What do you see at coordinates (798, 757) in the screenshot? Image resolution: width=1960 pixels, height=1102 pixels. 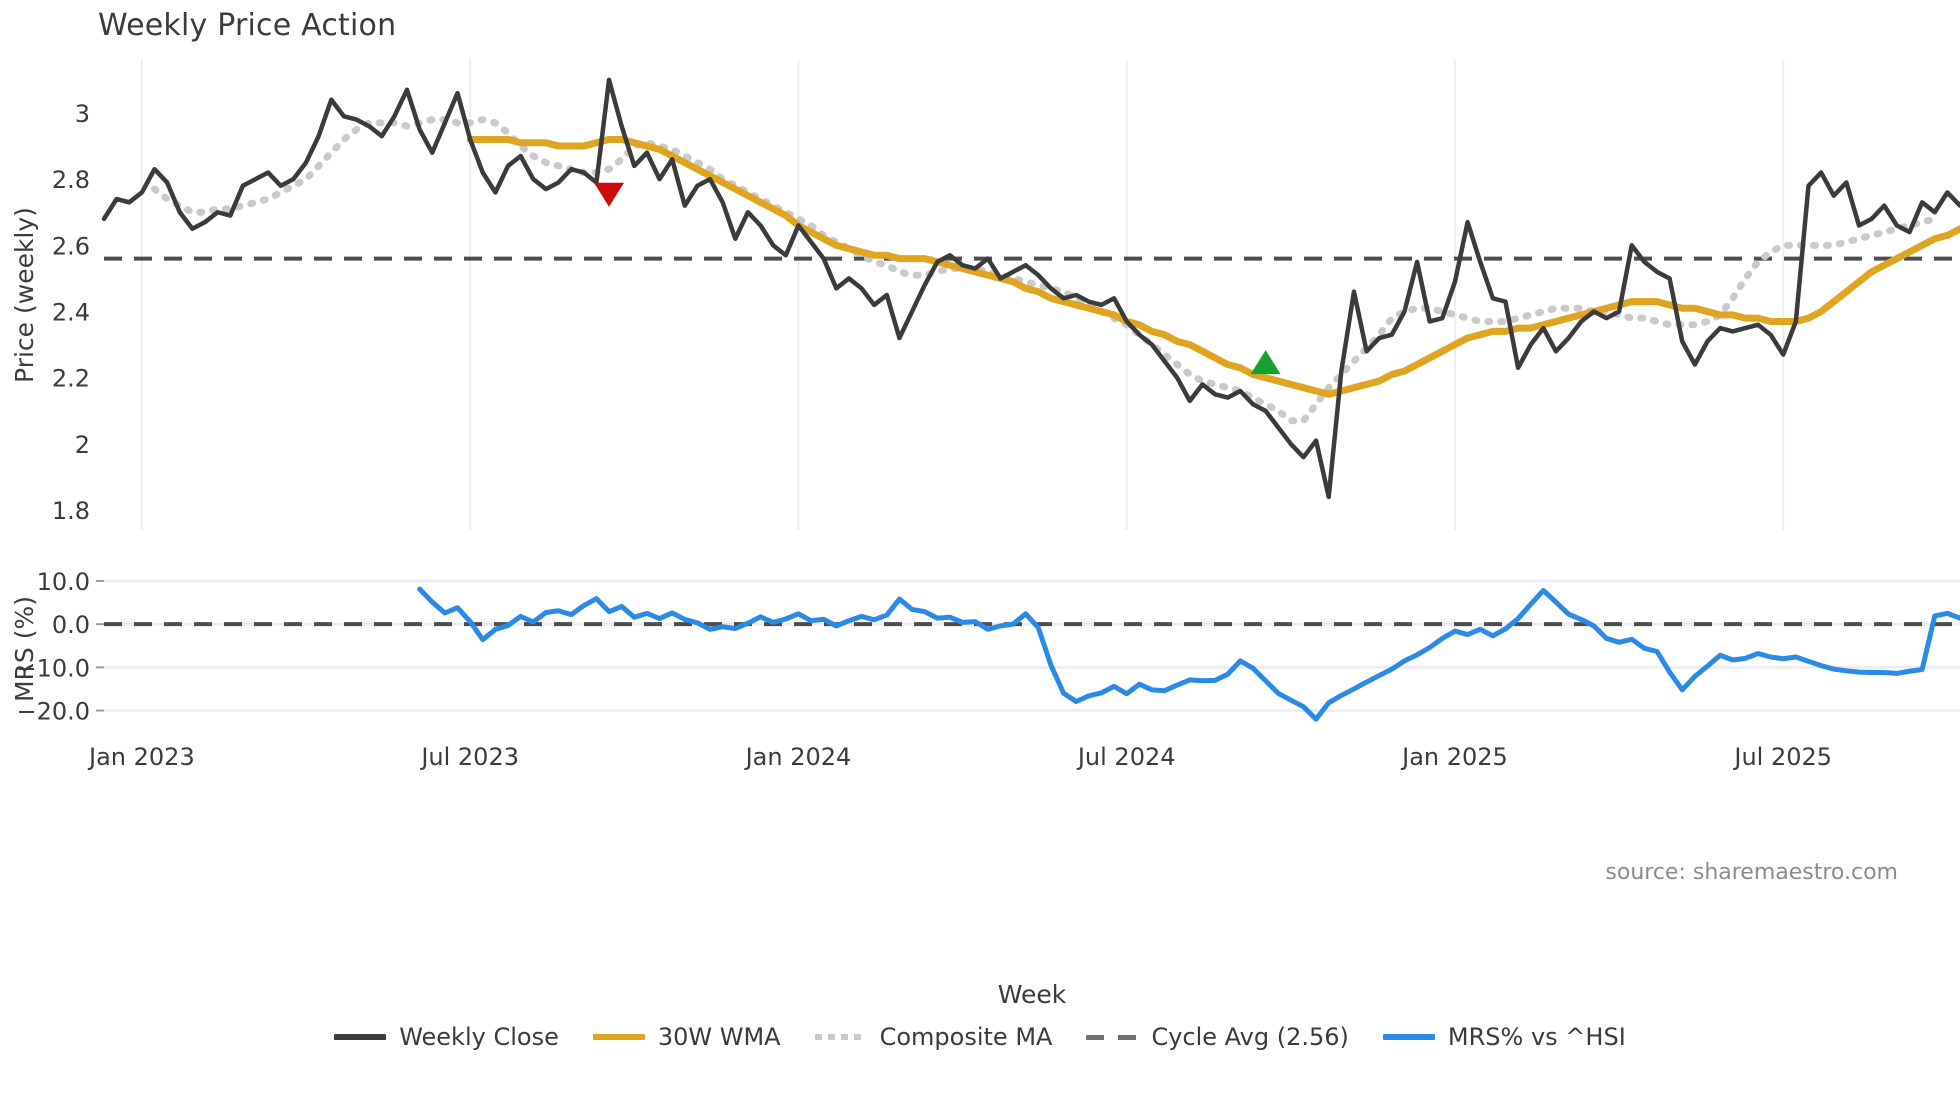 I see `x-tick-label: Jan 2024` at bounding box center [798, 757].